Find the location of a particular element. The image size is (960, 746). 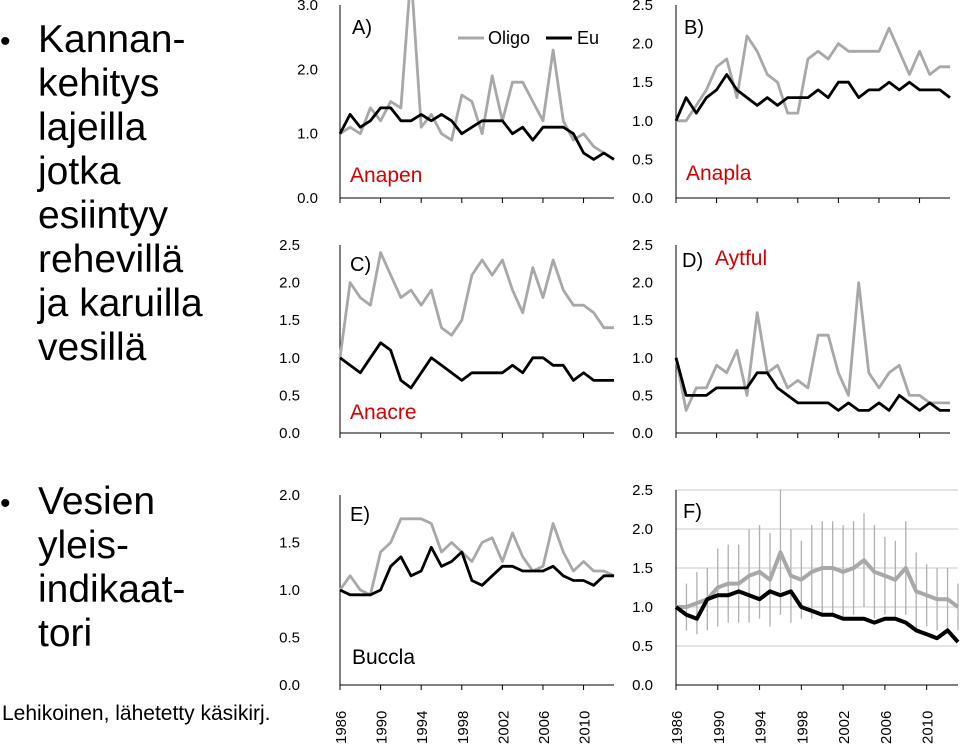

source-credit: Lehikoinen, lähetetty käsikirj. is located at coordinates (136, 713).